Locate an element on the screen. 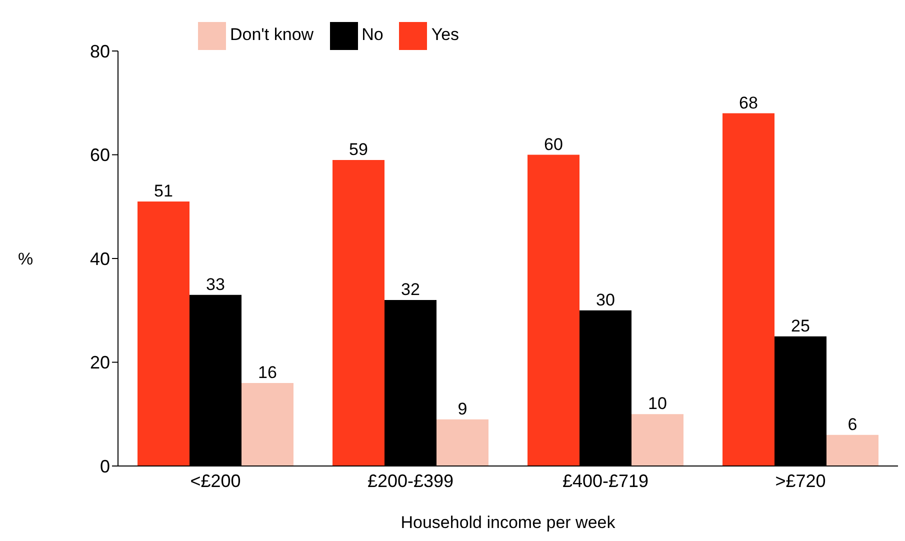 Image resolution: width=905 pixels, height=541 pixels. data-label: 33 is located at coordinates (215, 284).